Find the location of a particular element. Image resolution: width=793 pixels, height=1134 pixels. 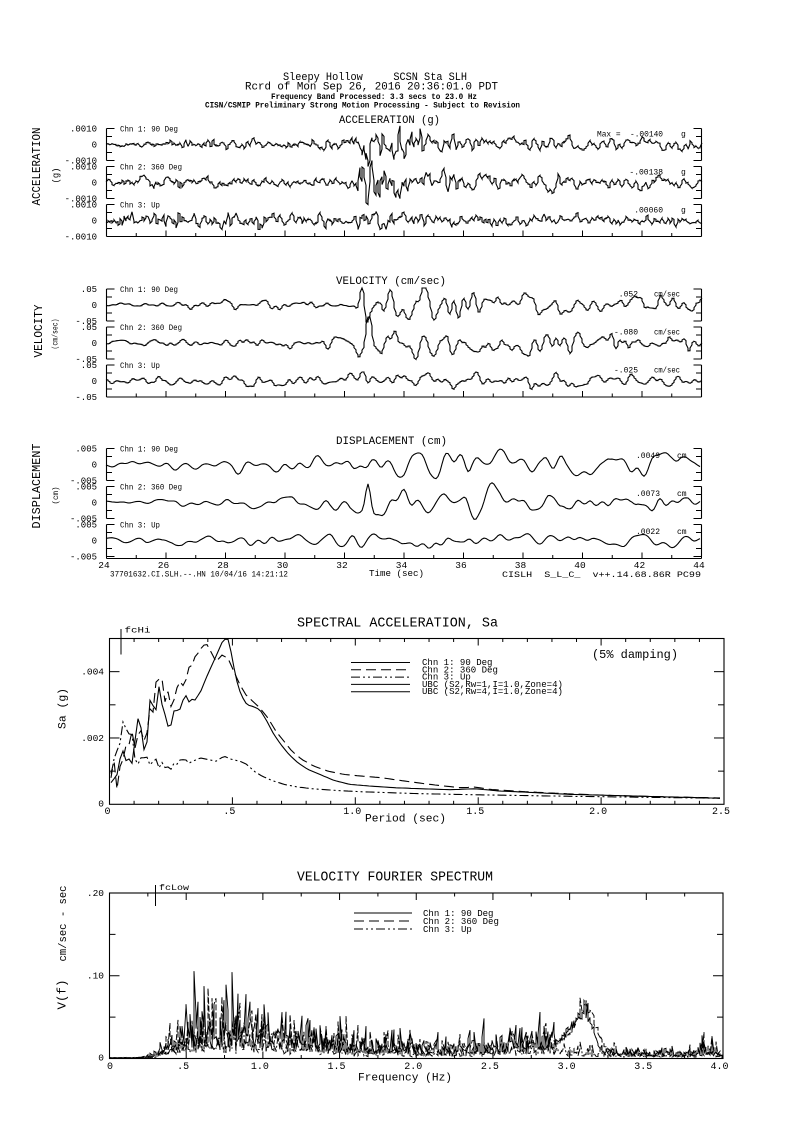

svg-text: (5% damping) is located at coordinates (635, 655).